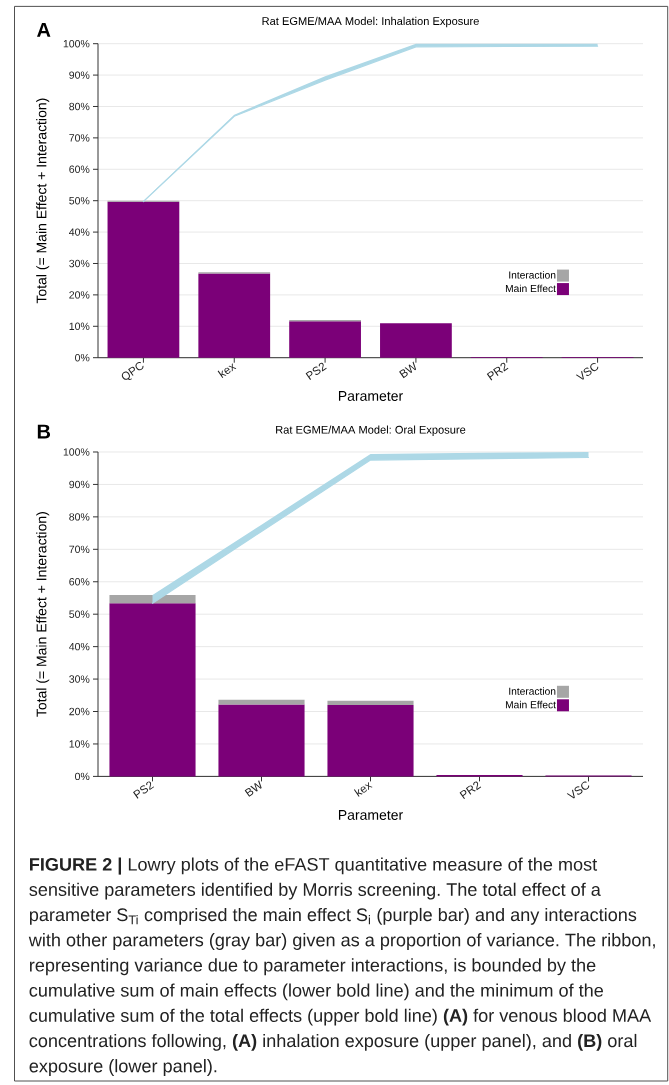 The width and height of the screenshot is (669, 1085). Describe the element at coordinates (371, 430) in the screenshot. I see `chart-title: Rat EGME/MAA Model: Oral Exposure` at that location.